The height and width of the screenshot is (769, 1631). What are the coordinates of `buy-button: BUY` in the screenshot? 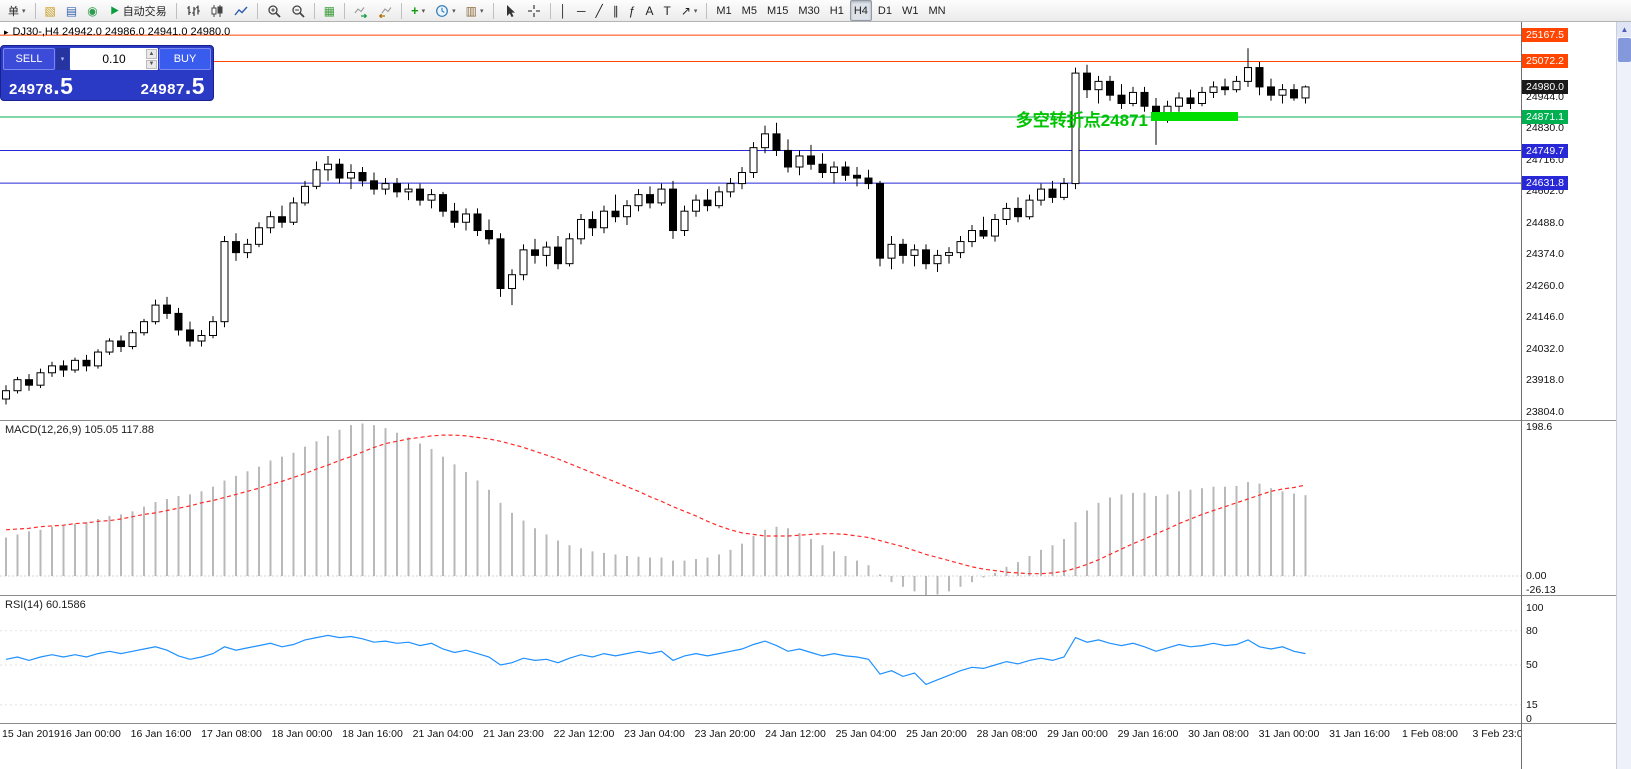 It's located at (185, 59).